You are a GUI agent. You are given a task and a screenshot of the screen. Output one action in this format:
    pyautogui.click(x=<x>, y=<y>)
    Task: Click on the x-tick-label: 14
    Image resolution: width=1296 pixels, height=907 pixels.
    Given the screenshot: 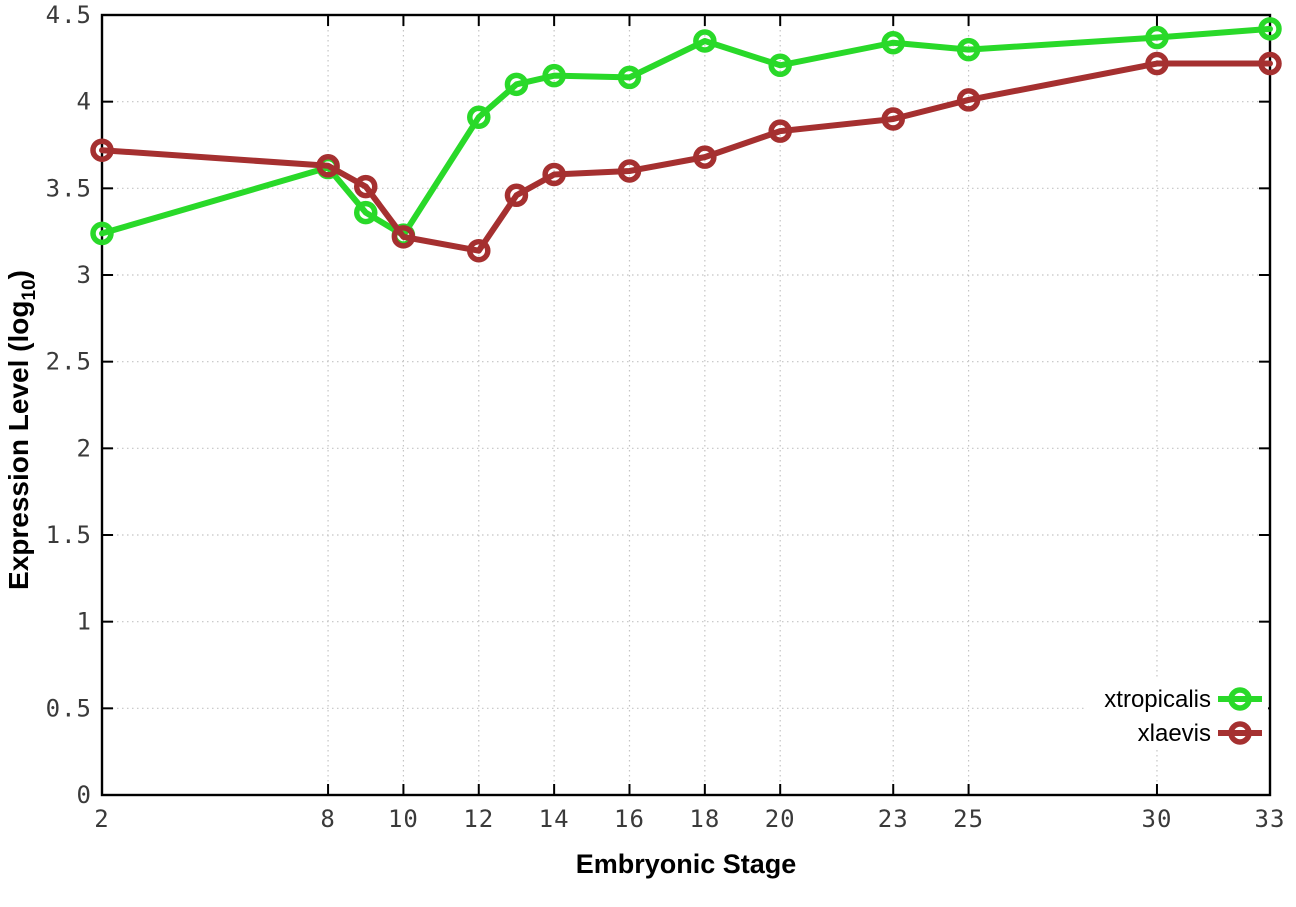 What is the action you would take?
    pyautogui.click(x=554, y=819)
    